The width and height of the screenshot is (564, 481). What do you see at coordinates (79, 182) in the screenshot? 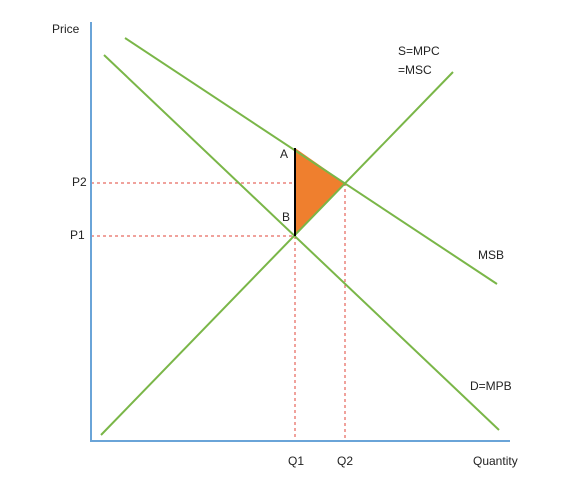
I see `price-label: P2` at bounding box center [79, 182].